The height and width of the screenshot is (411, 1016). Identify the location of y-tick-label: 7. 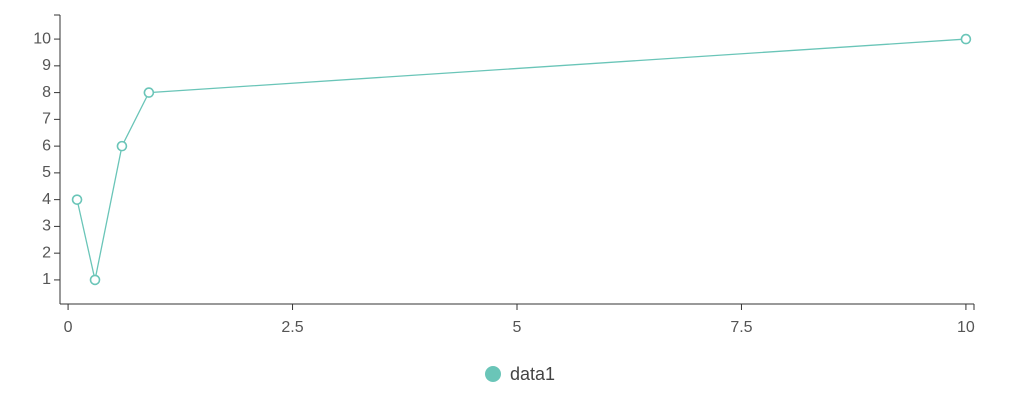
(46, 119).